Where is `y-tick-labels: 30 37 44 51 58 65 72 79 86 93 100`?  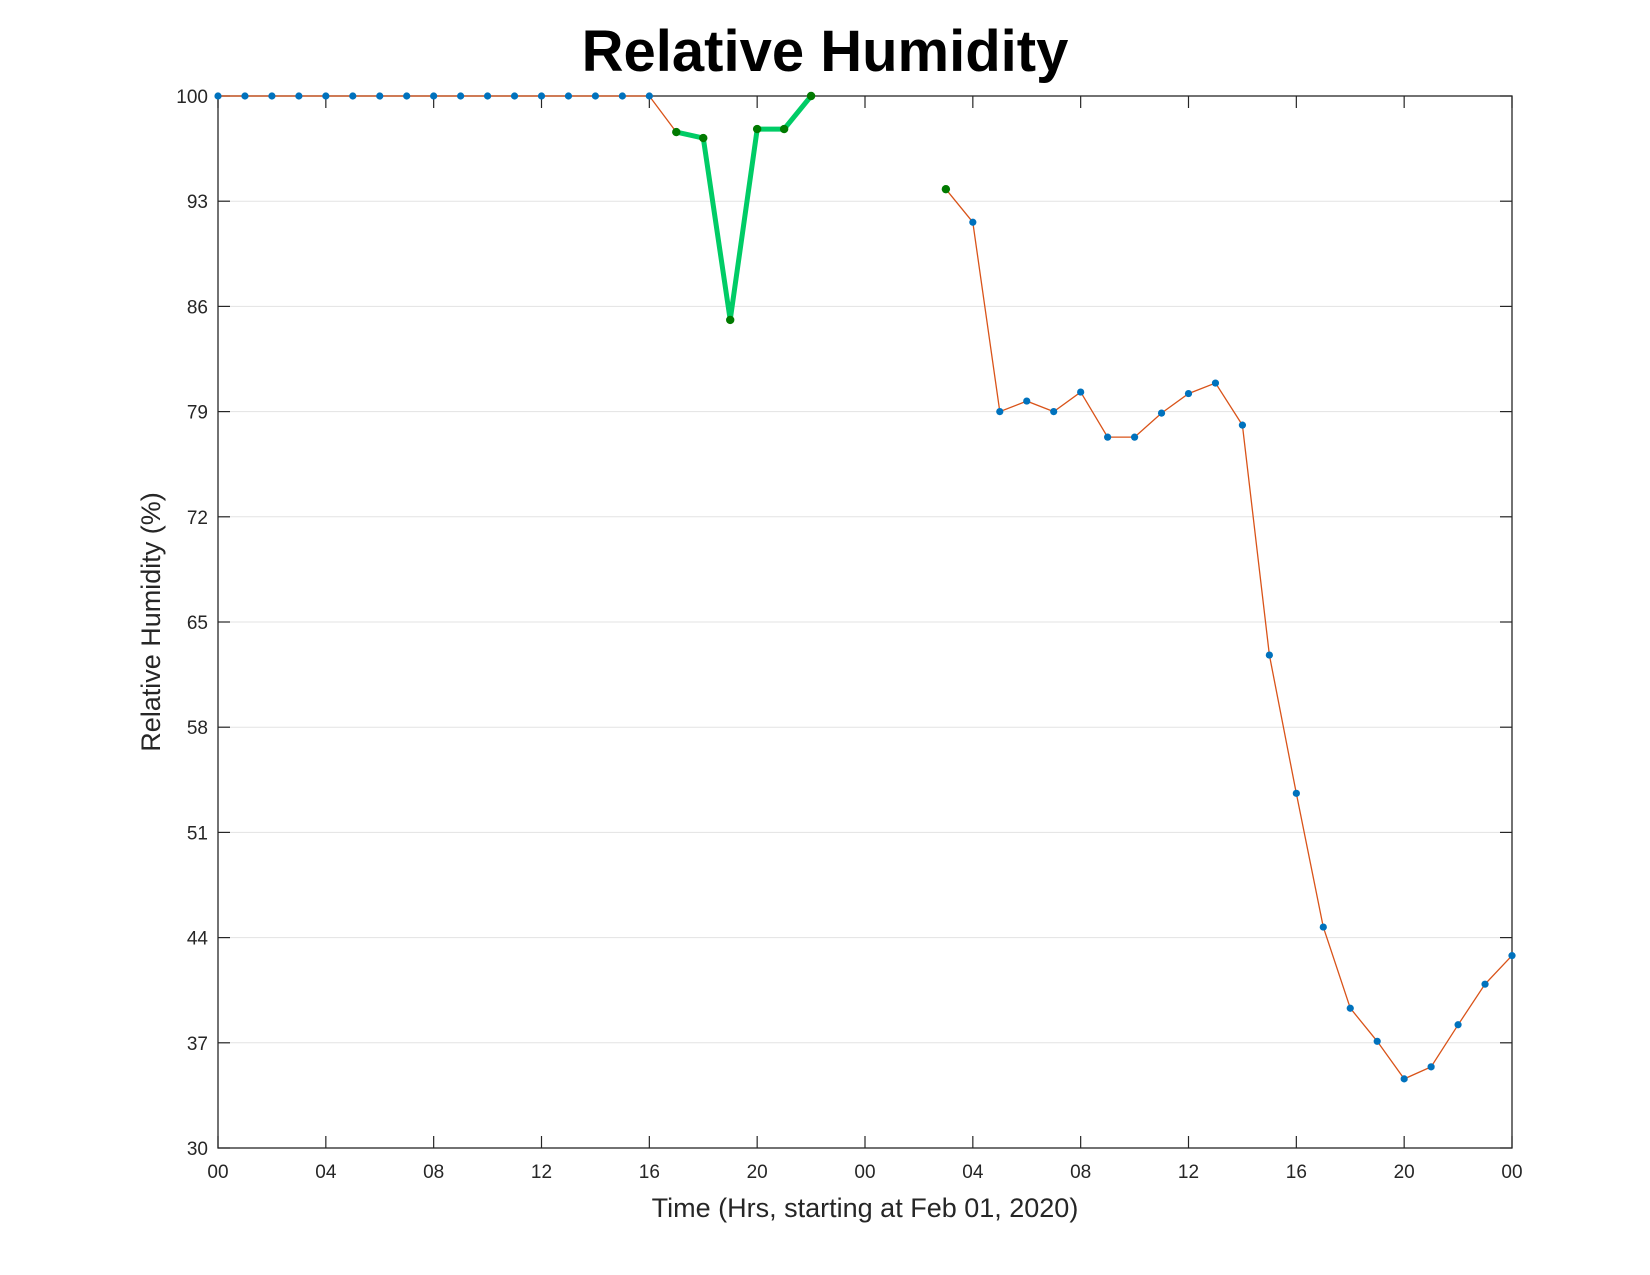 y-tick-labels: 30 37 44 51 58 65 72 79 86 93 100 is located at coordinates (192, 623).